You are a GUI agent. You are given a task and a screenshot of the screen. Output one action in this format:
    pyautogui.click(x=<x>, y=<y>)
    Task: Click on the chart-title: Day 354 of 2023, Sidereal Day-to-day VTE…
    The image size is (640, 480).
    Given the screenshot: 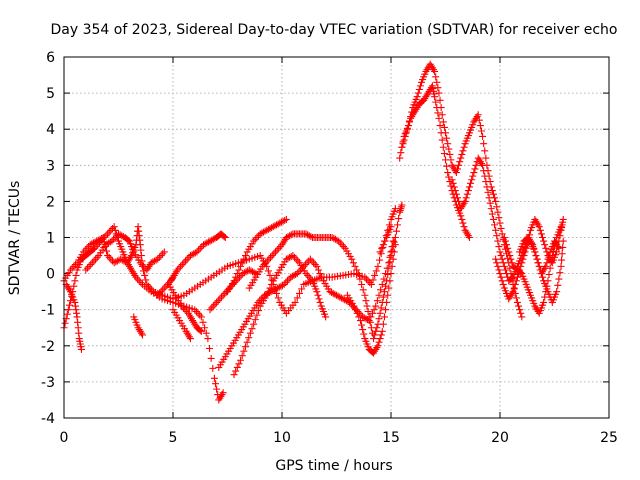 What is the action you would take?
    pyautogui.click(x=334, y=30)
    